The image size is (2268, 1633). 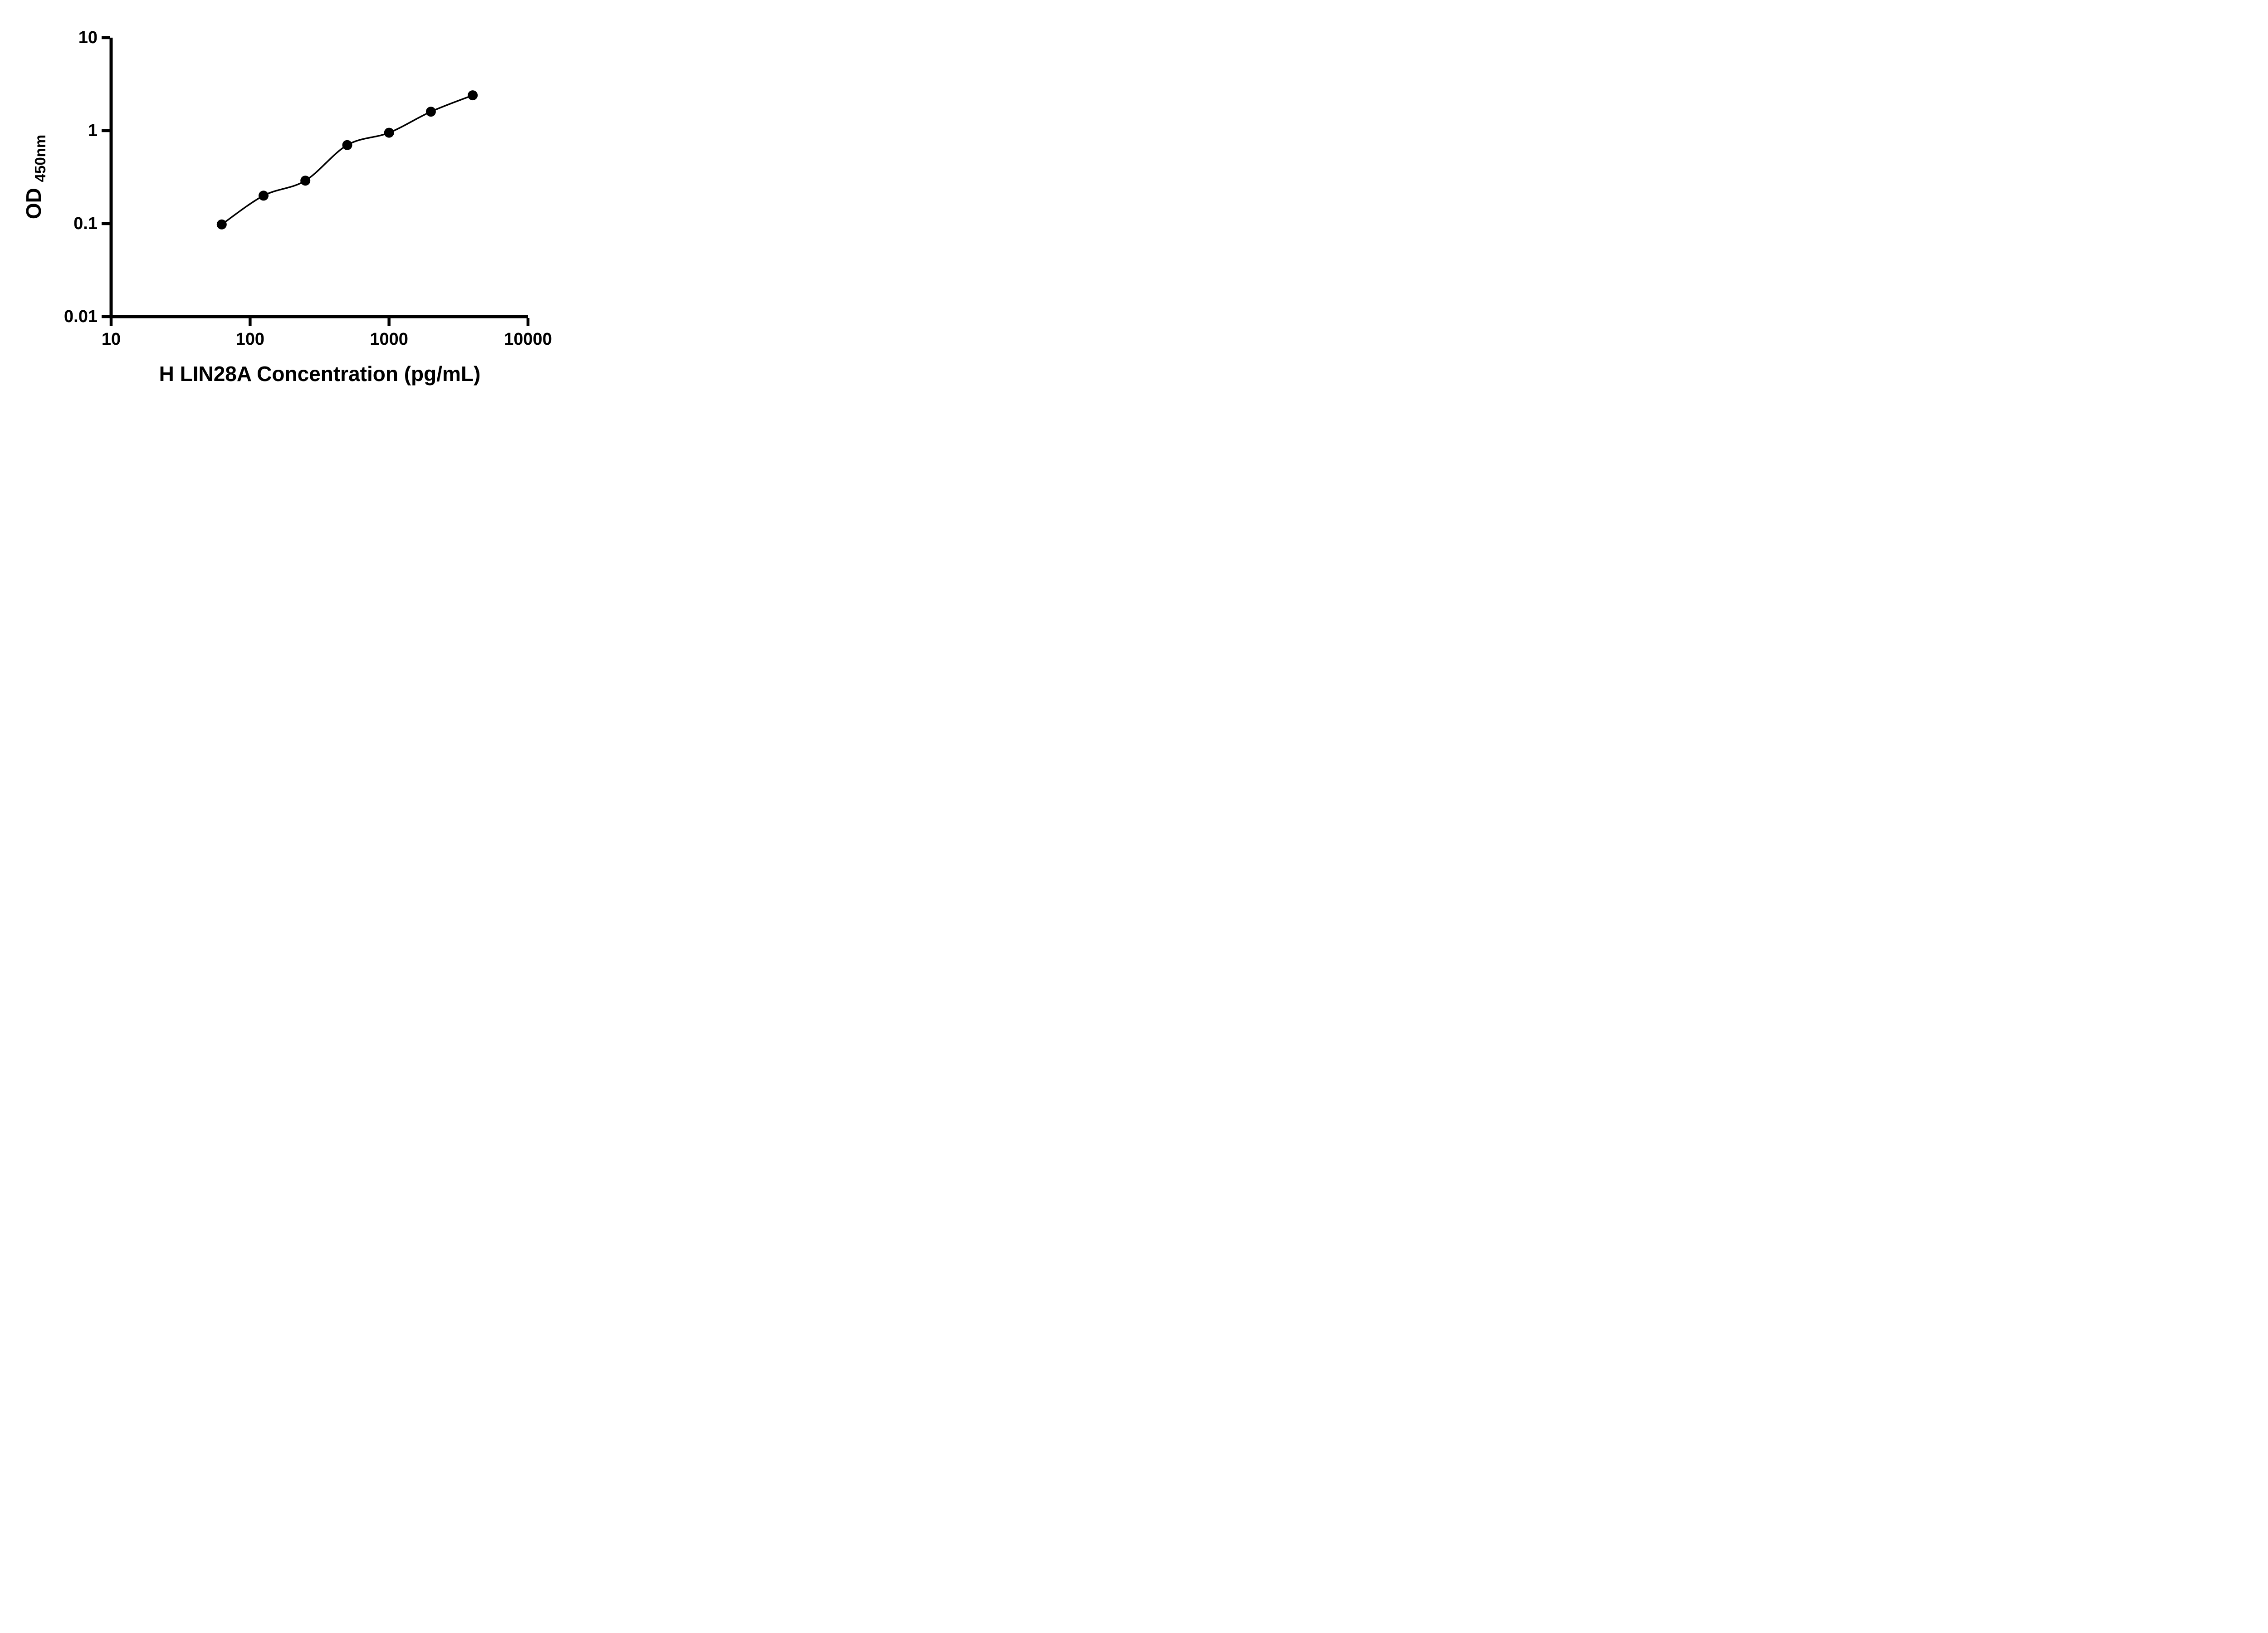 I want to click on y-axis-title-main: OD, so click(x=33, y=203).